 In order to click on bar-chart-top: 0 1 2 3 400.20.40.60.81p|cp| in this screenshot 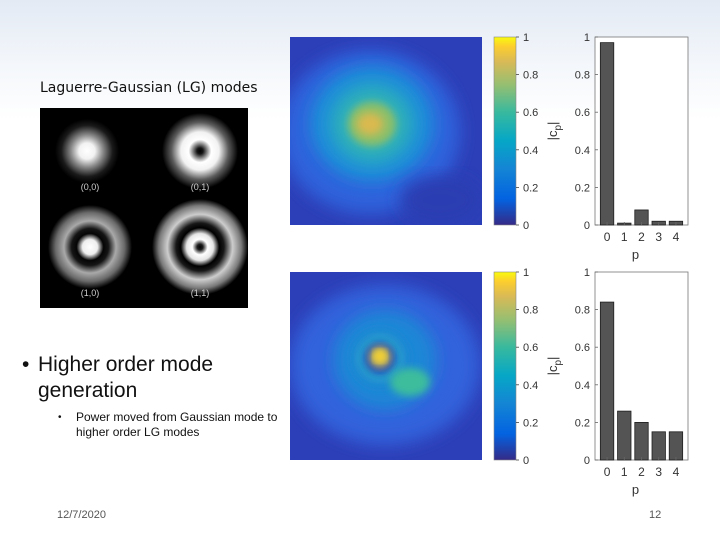, I will do `click(617, 147)`.